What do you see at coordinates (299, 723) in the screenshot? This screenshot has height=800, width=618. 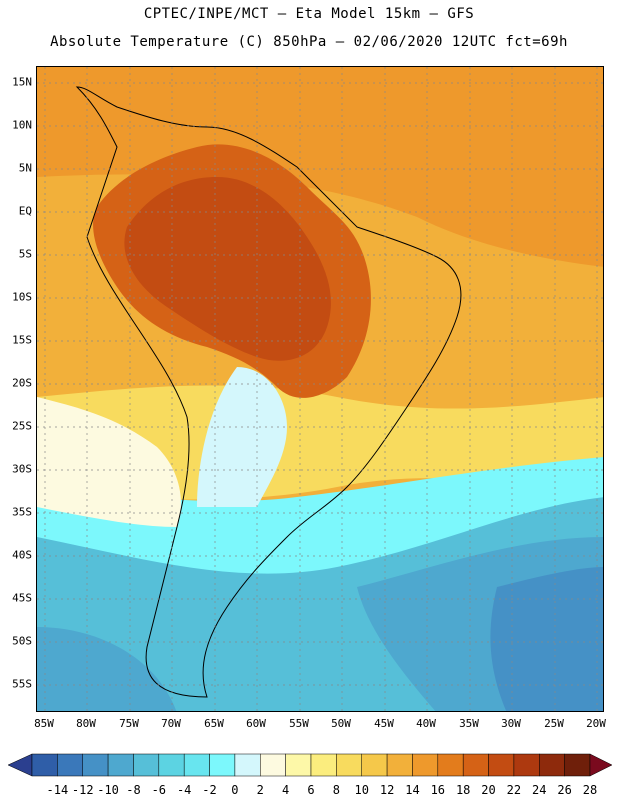 I see `lon-label-55w: 55W` at bounding box center [299, 723].